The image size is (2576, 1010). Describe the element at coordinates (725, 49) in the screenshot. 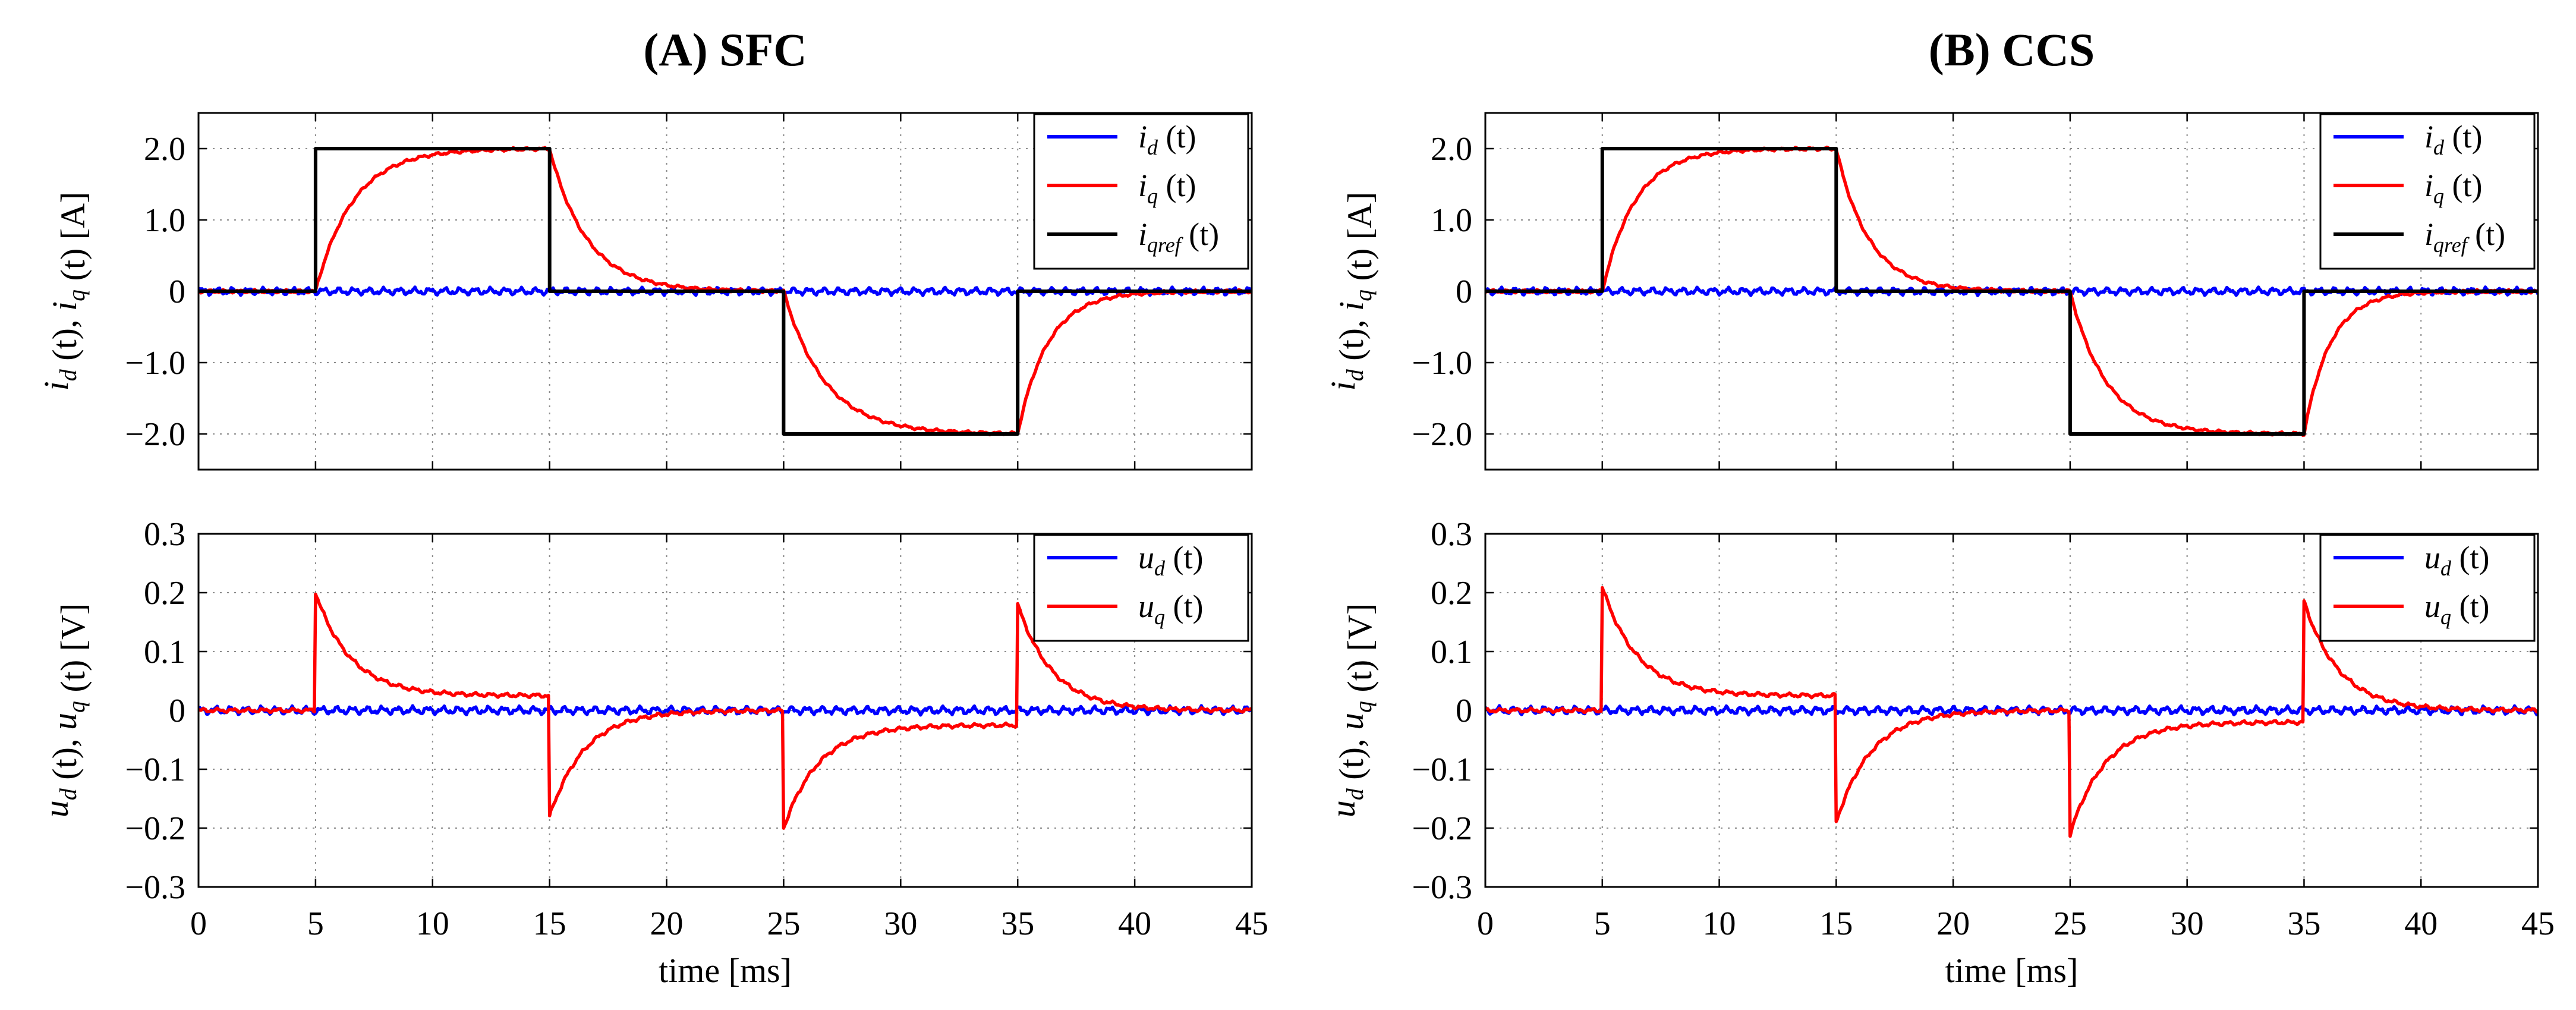

I see `chart-title: (A) SFC` at that location.